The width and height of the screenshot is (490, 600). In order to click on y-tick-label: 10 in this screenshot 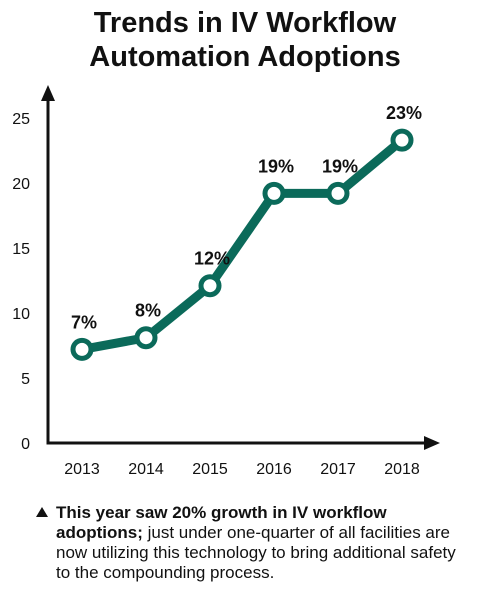, I will do `click(21, 314)`.